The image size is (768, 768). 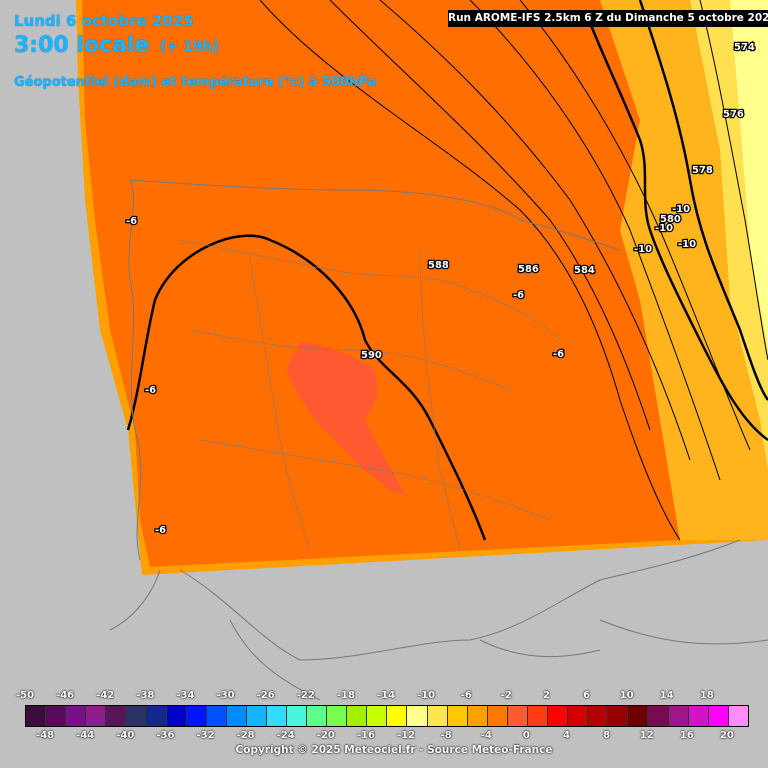 What do you see at coordinates (345, 418) in the screenshot?
I see `warm-pocket` at bounding box center [345, 418].